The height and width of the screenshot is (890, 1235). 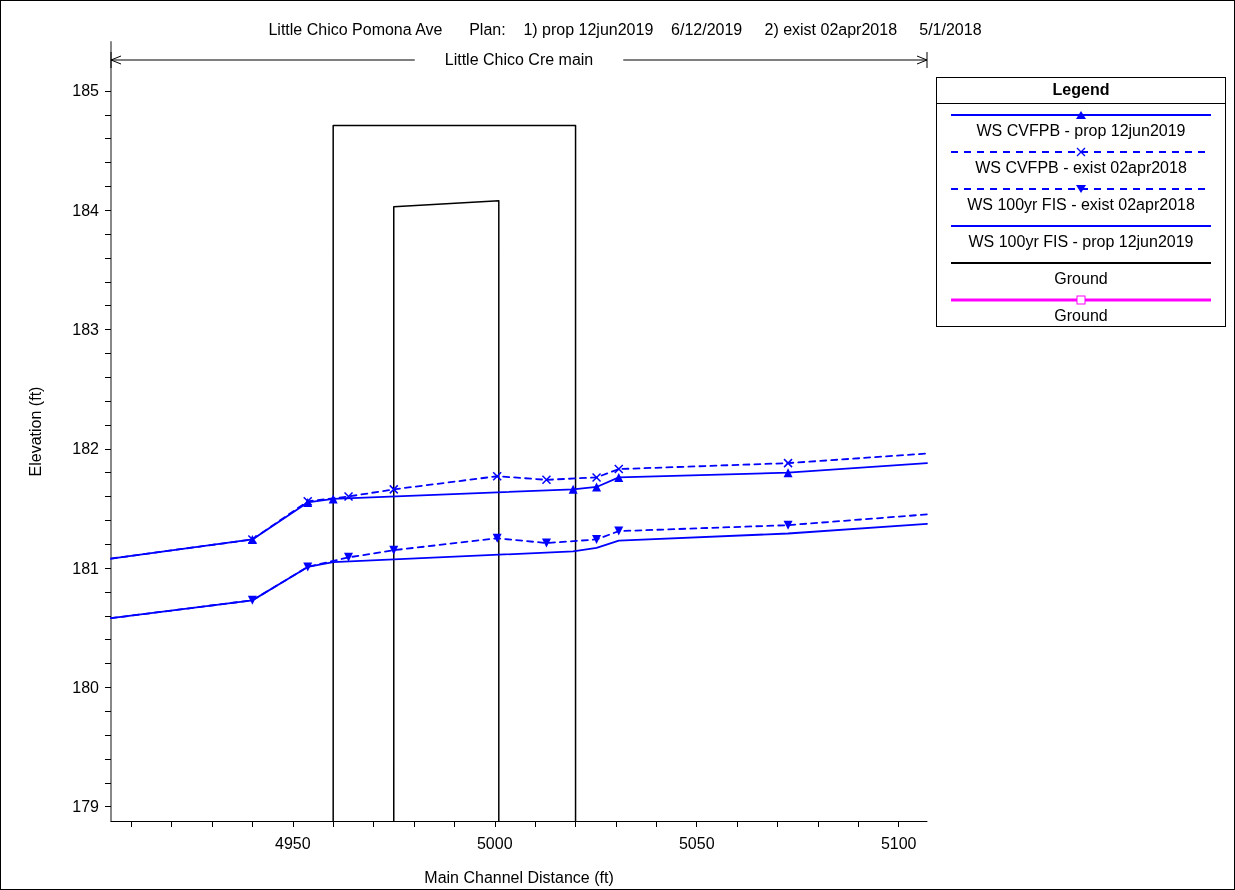 I want to click on x-tick-label: 5000, so click(x=494, y=843).